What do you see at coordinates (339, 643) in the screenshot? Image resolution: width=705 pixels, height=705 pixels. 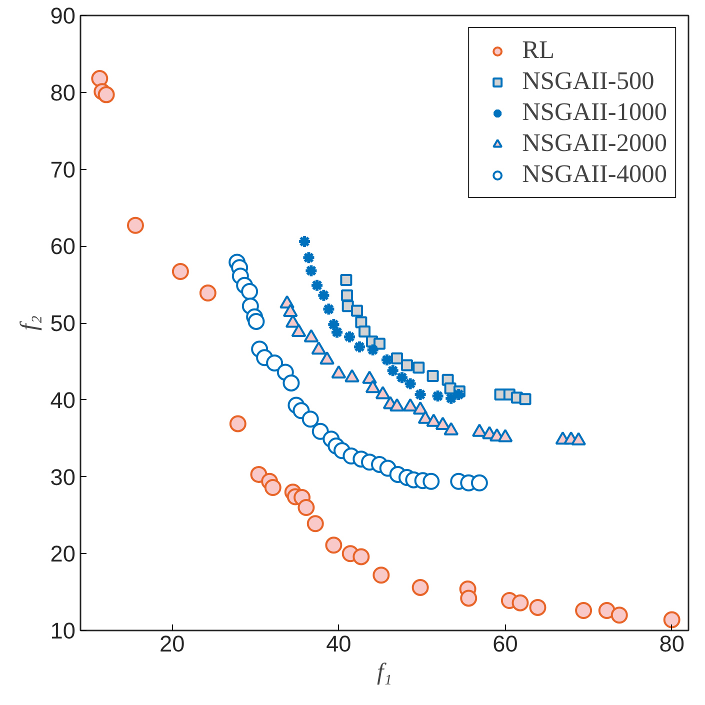 I see `x-tick-label: 40` at bounding box center [339, 643].